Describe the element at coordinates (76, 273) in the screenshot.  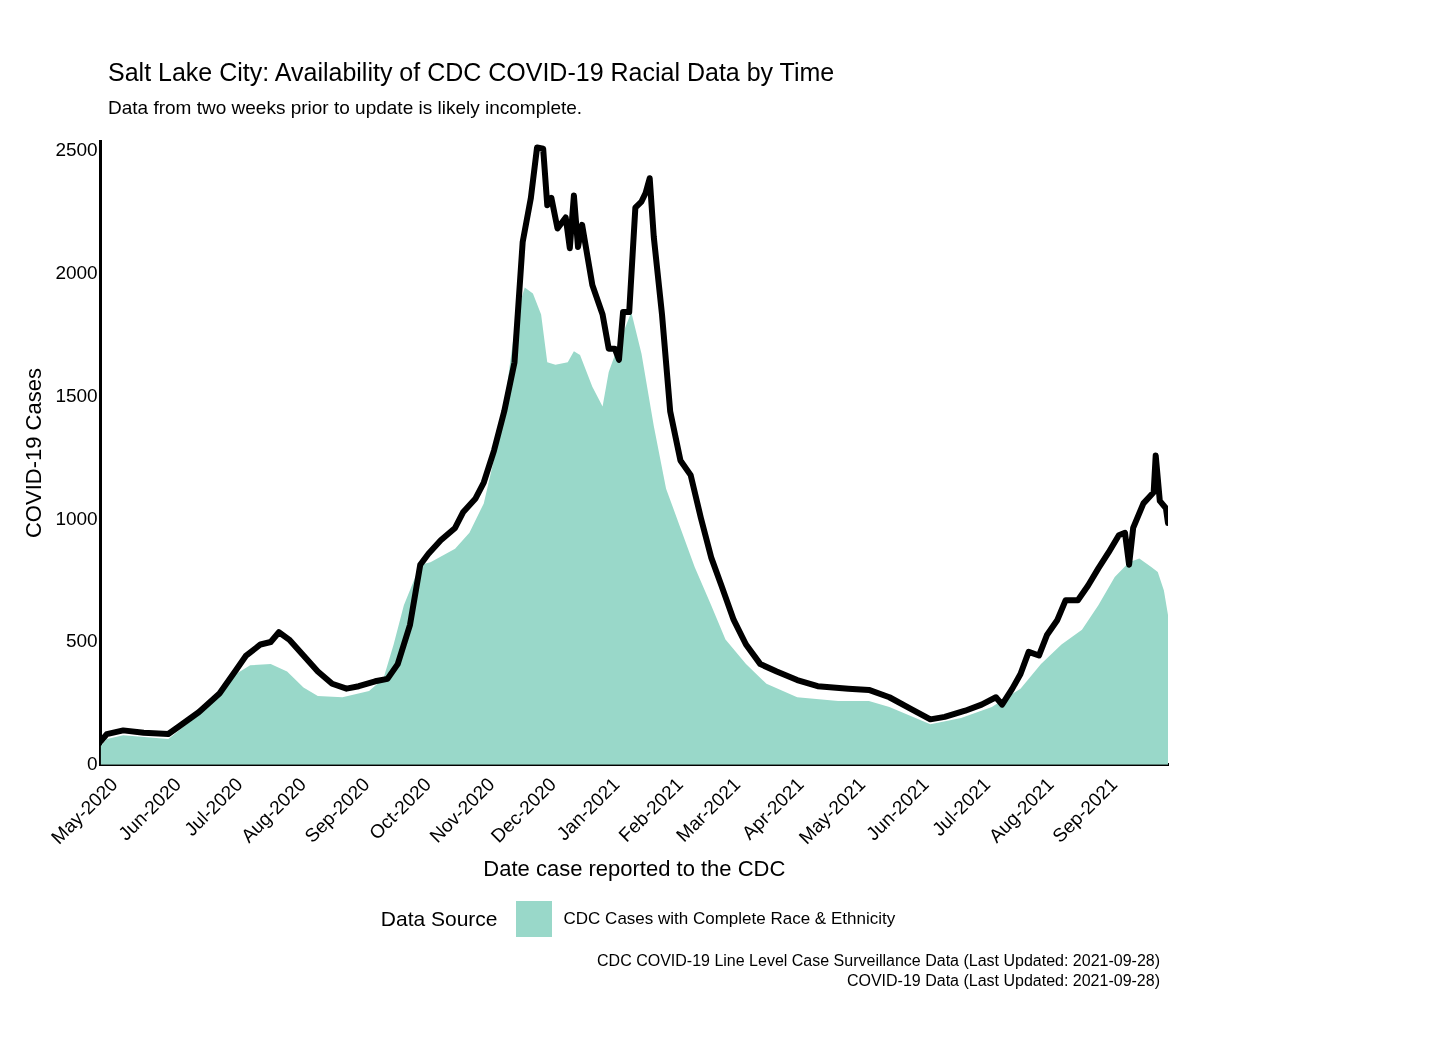
I see `y-tick-label: 2000` at that location.